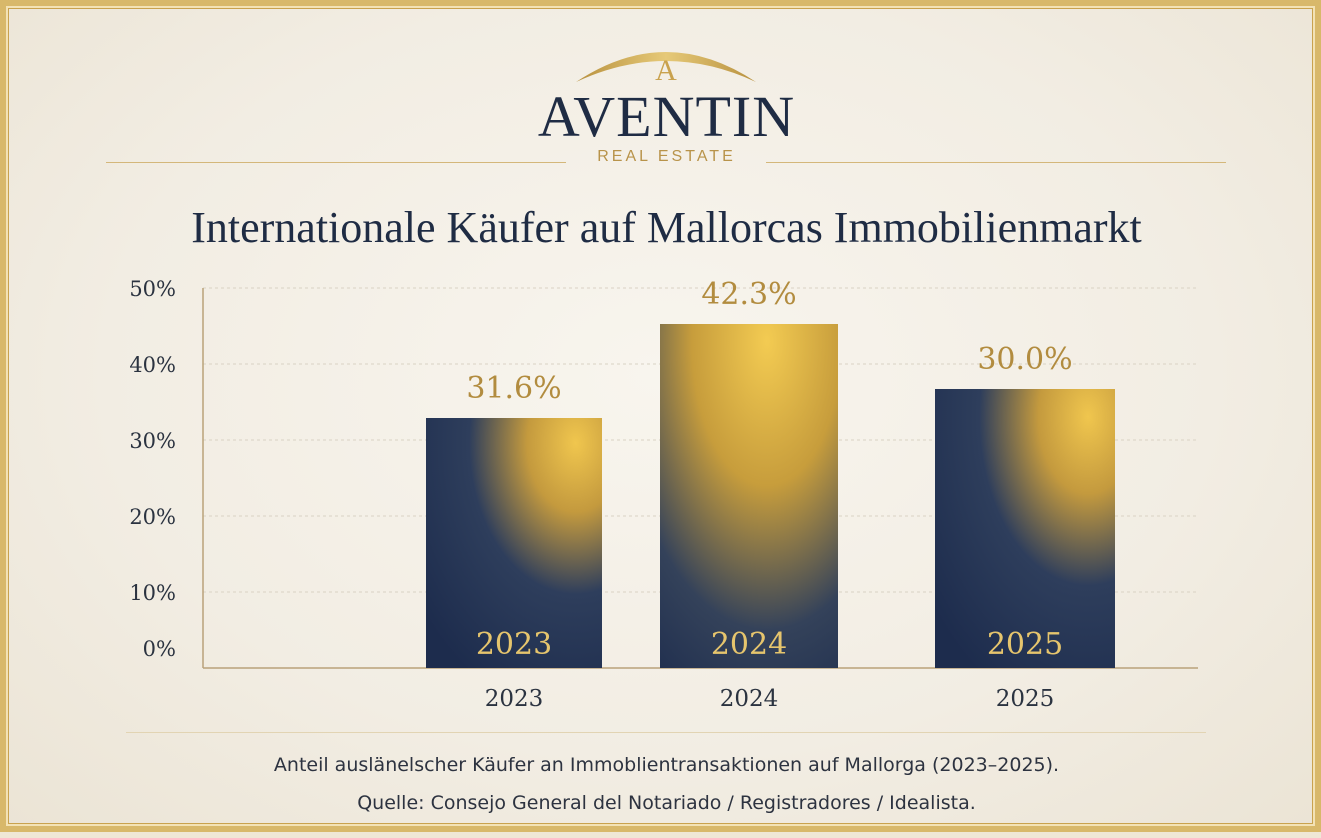 The height and width of the screenshot is (838, 1321). I want to click on value-label: 30.0%, so click(1024, 359).